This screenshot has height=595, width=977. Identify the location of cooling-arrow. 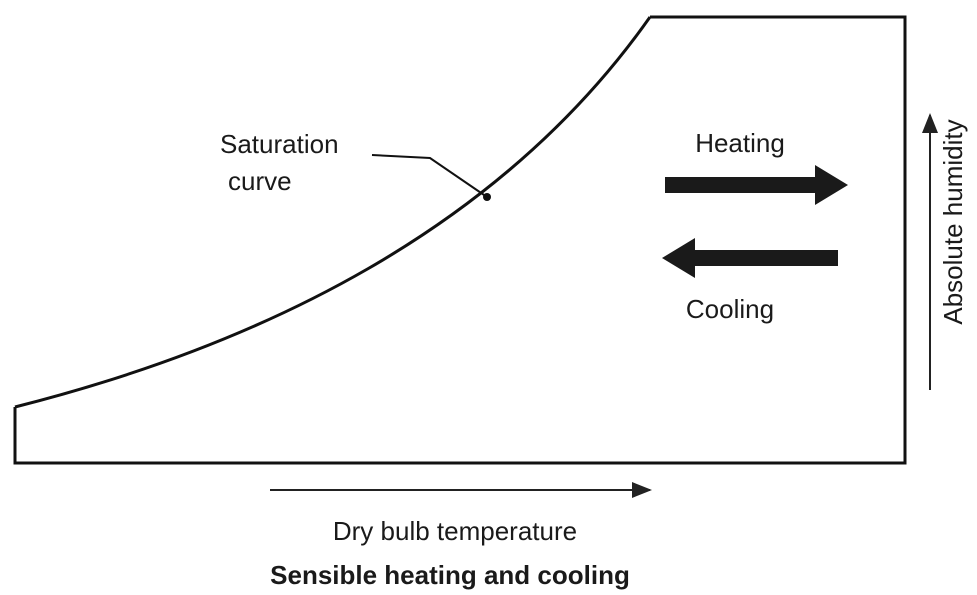
(764, 258).